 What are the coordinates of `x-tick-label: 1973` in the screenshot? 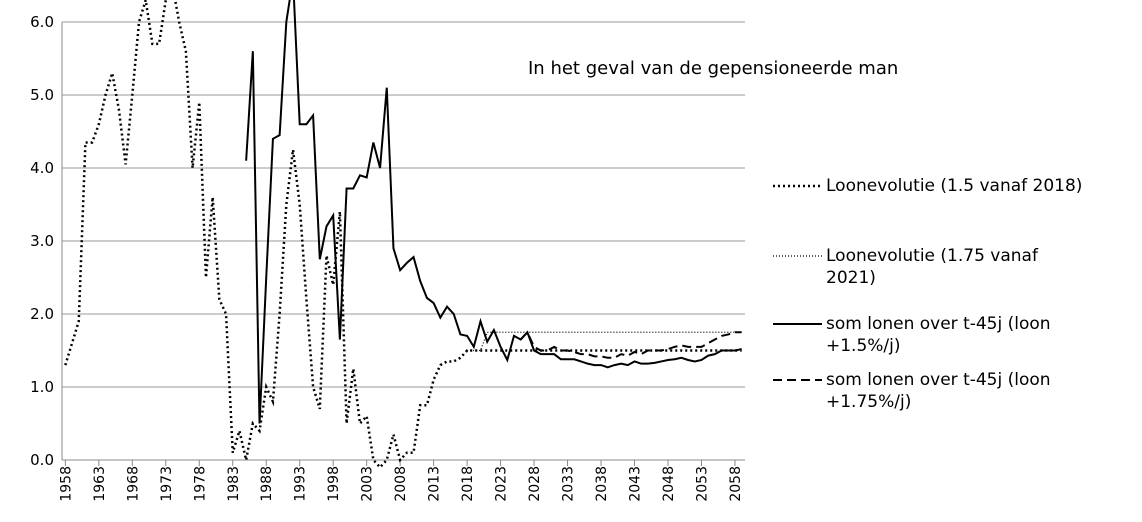 It's located at (167, 484).